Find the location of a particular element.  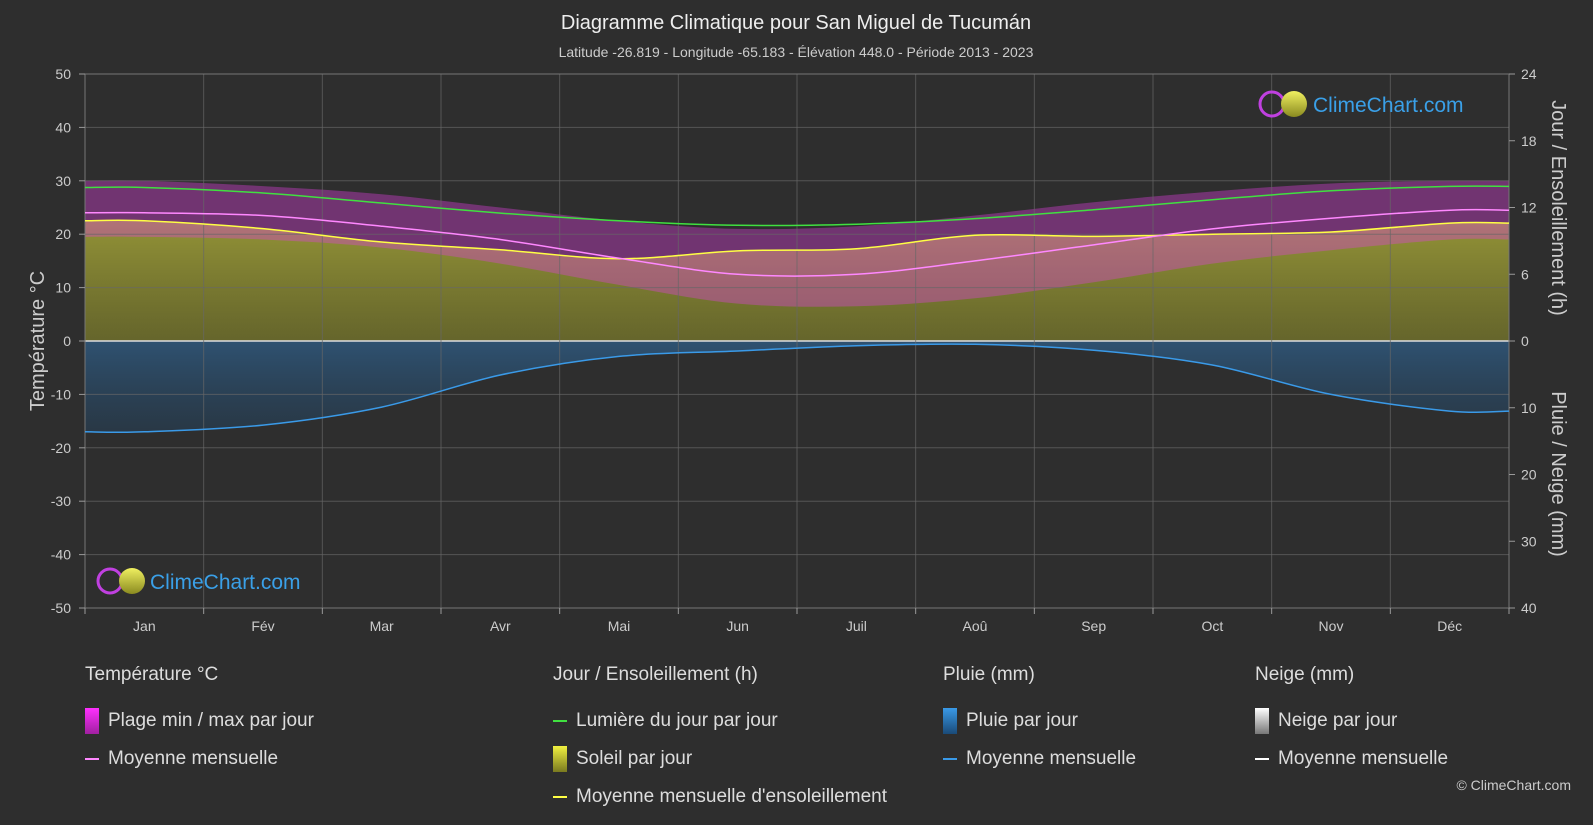

right-tick-label-rain: 10 is located at coordinates (1529, 408).